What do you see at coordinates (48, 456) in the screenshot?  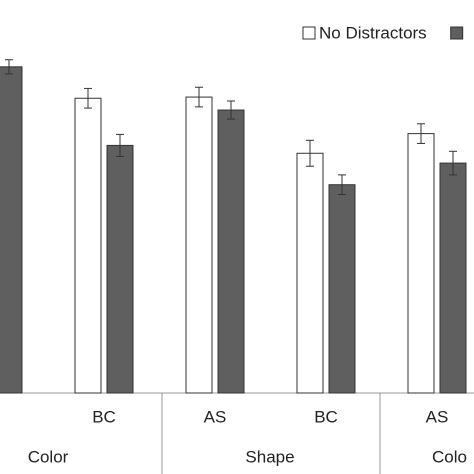 I see `group-label: Color` at bounding box center [48, 456].